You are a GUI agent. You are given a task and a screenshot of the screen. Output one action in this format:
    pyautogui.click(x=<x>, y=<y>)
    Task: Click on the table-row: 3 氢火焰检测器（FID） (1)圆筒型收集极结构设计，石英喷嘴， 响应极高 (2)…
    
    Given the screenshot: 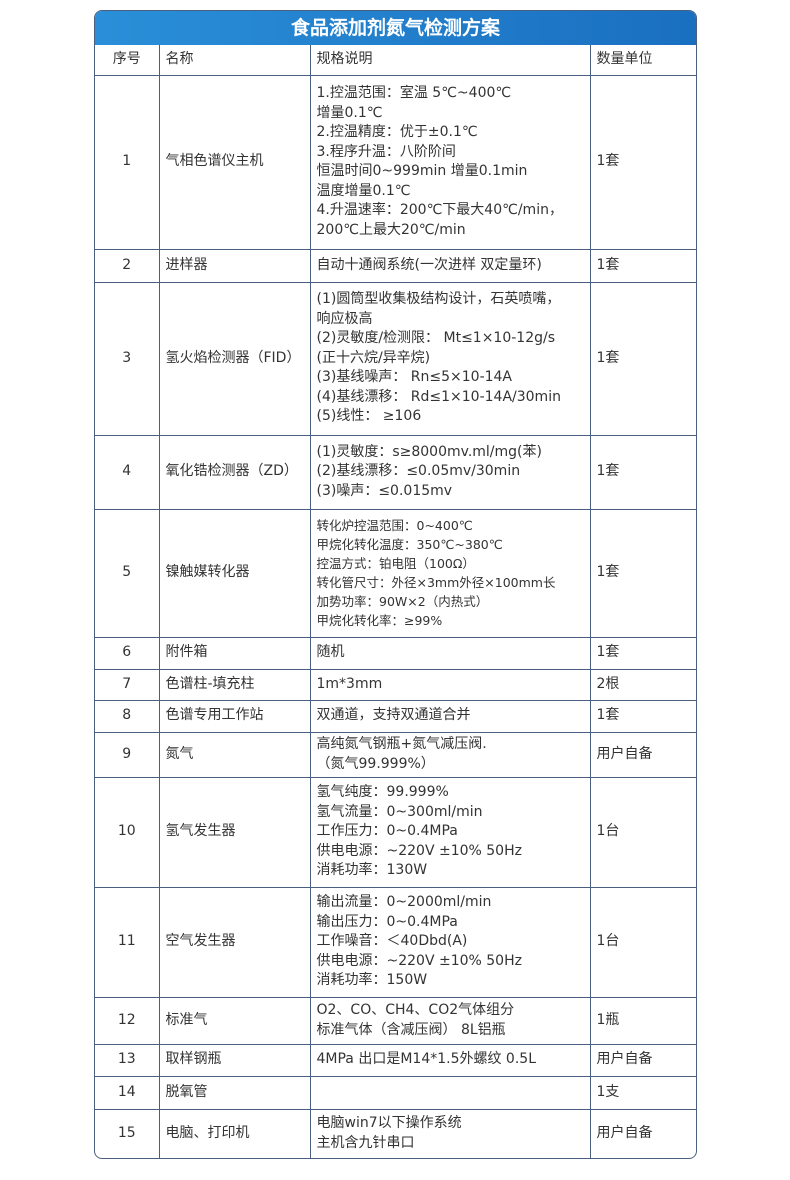 What is the action you would take?
    pyautogui.click(x=395, y=358)
    